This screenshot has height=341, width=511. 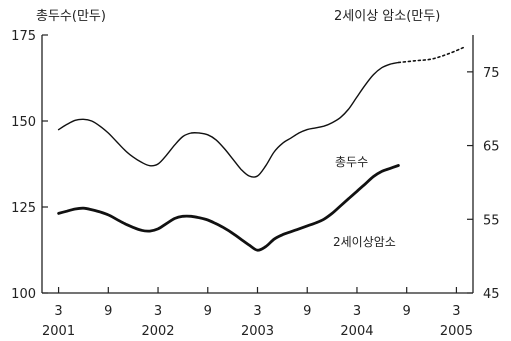 What do you see at coordinates (257, 331) in the screenshot?
I see `x-tick-year-label: 2003` at bounding box center [257, 331].